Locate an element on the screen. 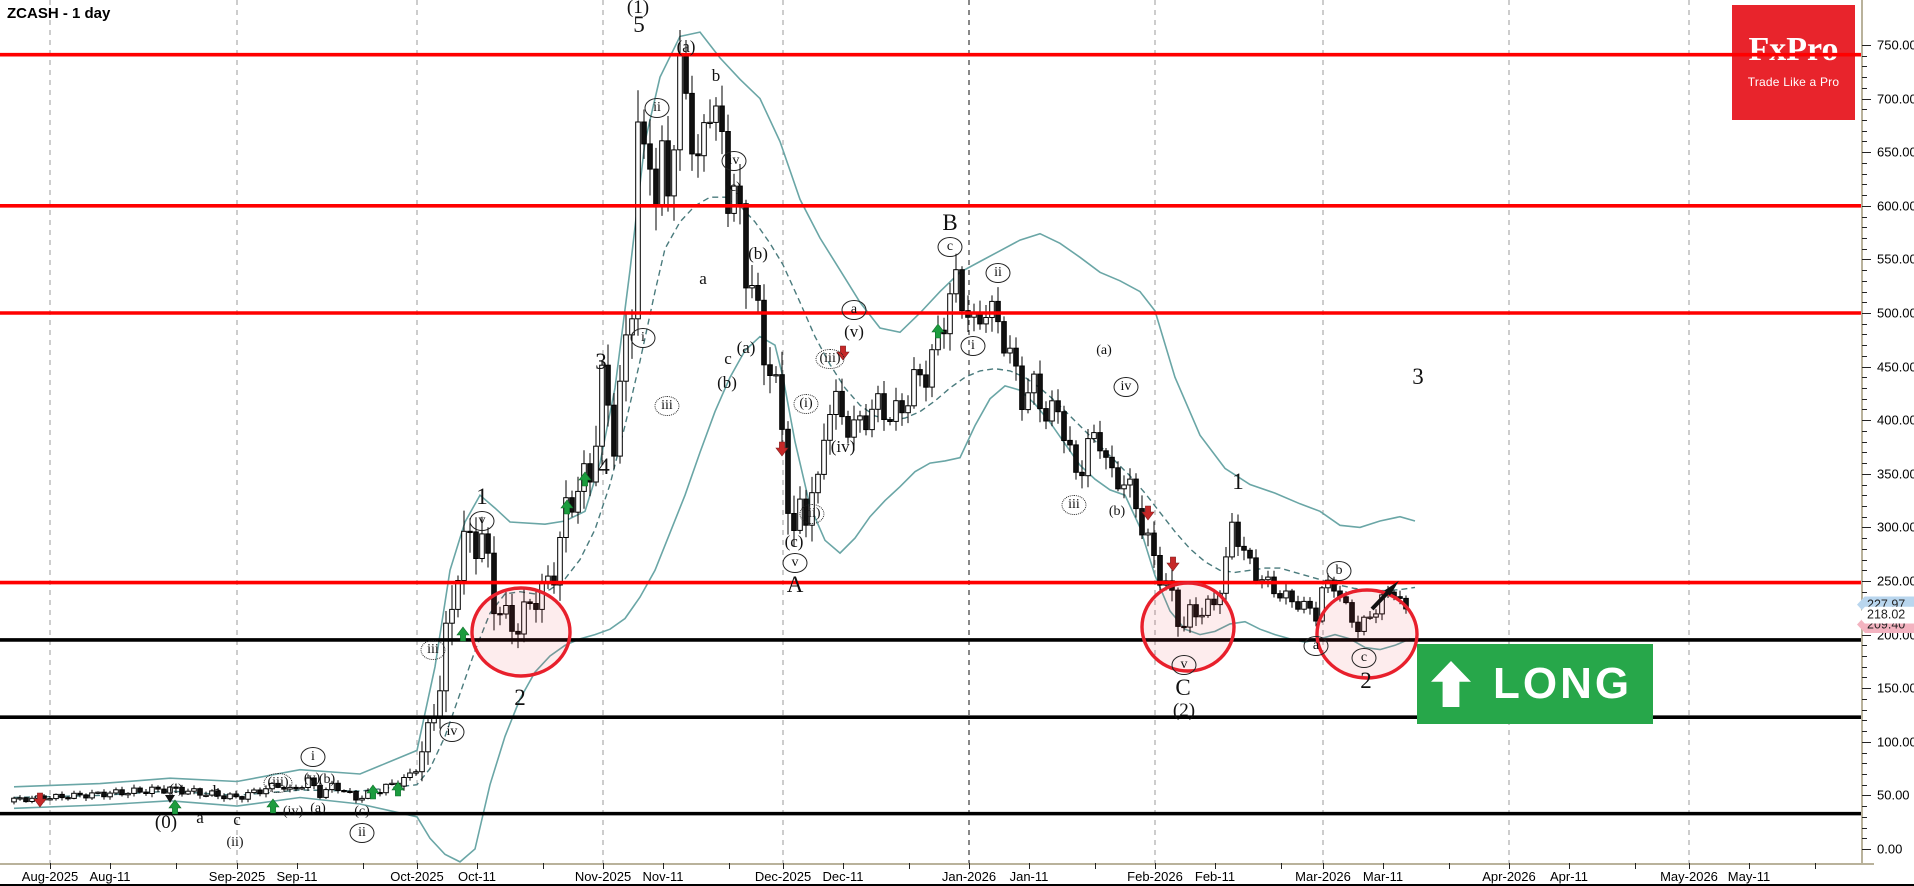 This screenshot has width=1914, height=886. date-axis-label: Aug-11 is located at coordinates (110, 876).